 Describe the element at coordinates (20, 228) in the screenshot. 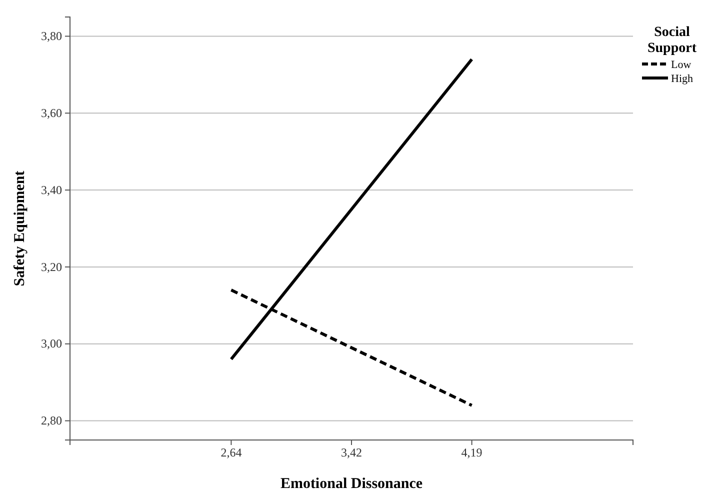

I see `y-axis-title: Safety Equipment` at that location.